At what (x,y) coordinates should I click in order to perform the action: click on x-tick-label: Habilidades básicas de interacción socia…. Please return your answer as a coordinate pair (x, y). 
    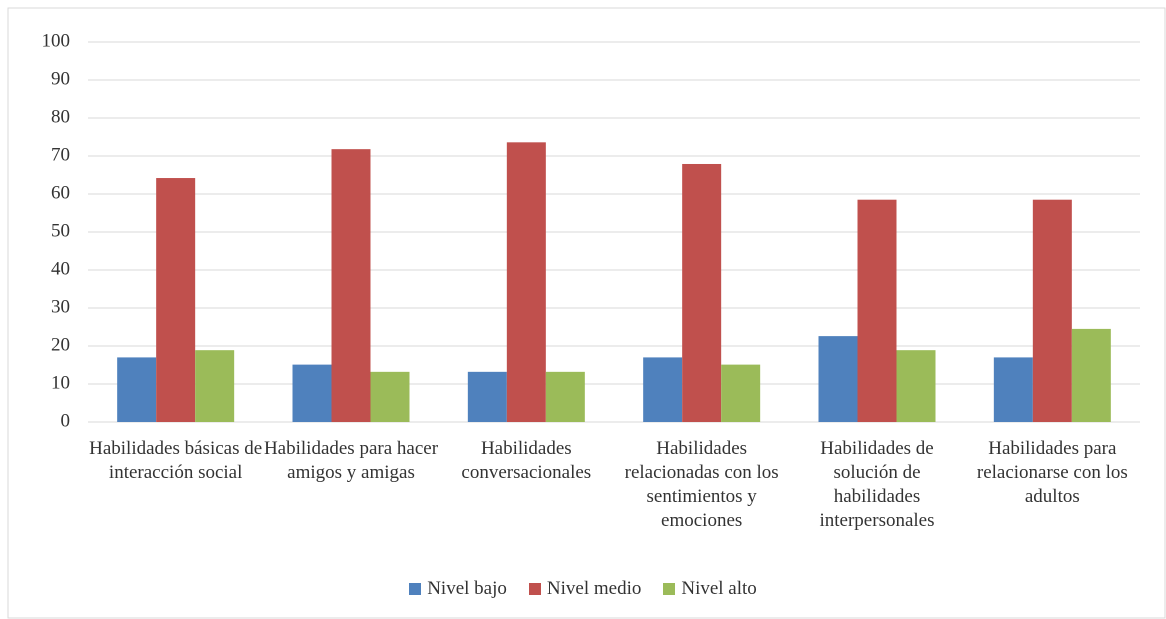
    Looking at the image, I should click on (176, 460).